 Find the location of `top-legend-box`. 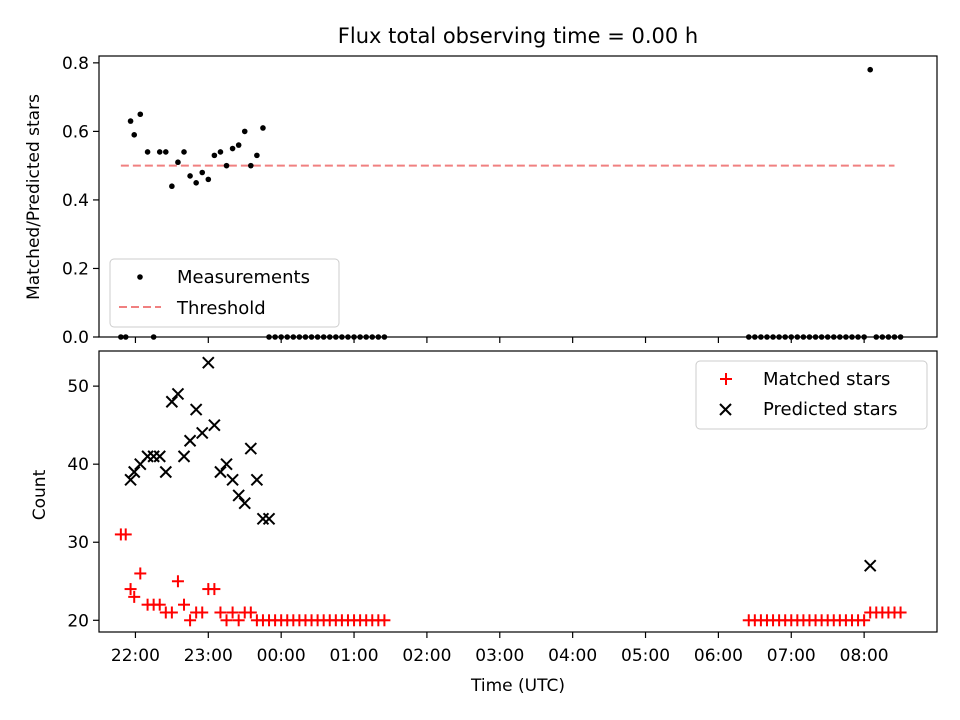

top-legend-box is located at coordinates (224, 293).